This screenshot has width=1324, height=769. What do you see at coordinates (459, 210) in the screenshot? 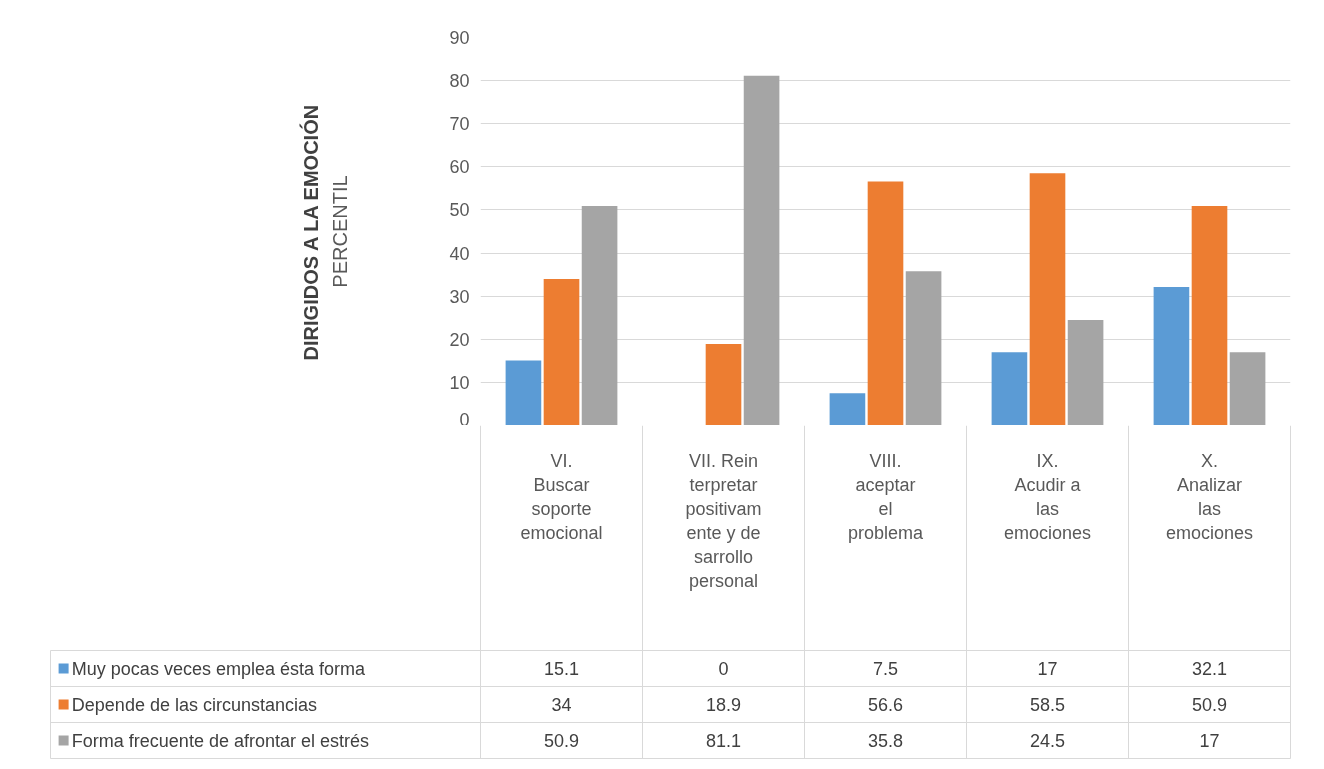
I see `y-tick-label: 50` at bounding box center [459, 210].